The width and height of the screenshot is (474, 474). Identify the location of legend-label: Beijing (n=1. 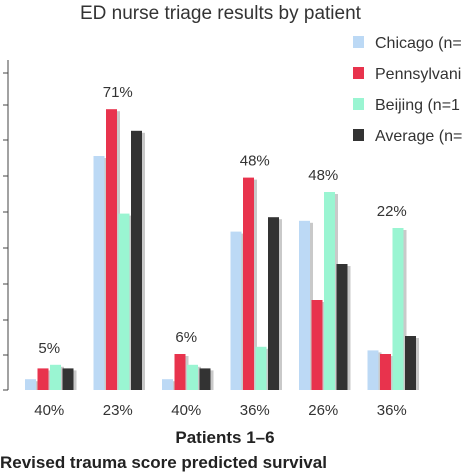
(417, 105).